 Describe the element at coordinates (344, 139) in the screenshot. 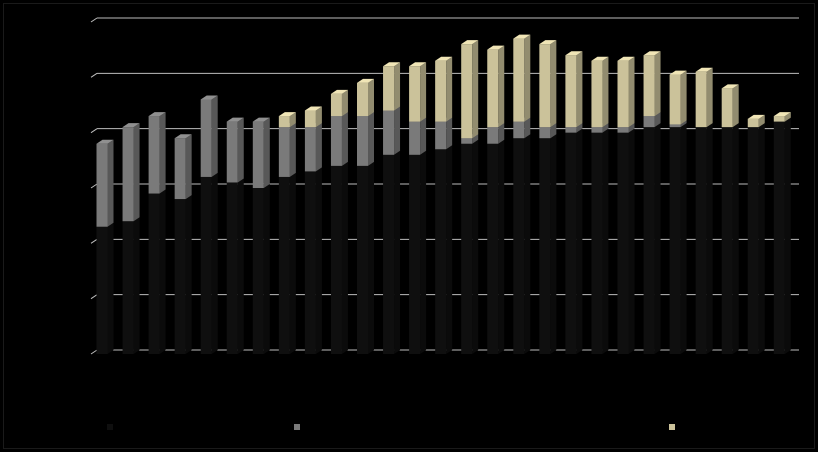

I see `bar-series-2-10-side` at that location.